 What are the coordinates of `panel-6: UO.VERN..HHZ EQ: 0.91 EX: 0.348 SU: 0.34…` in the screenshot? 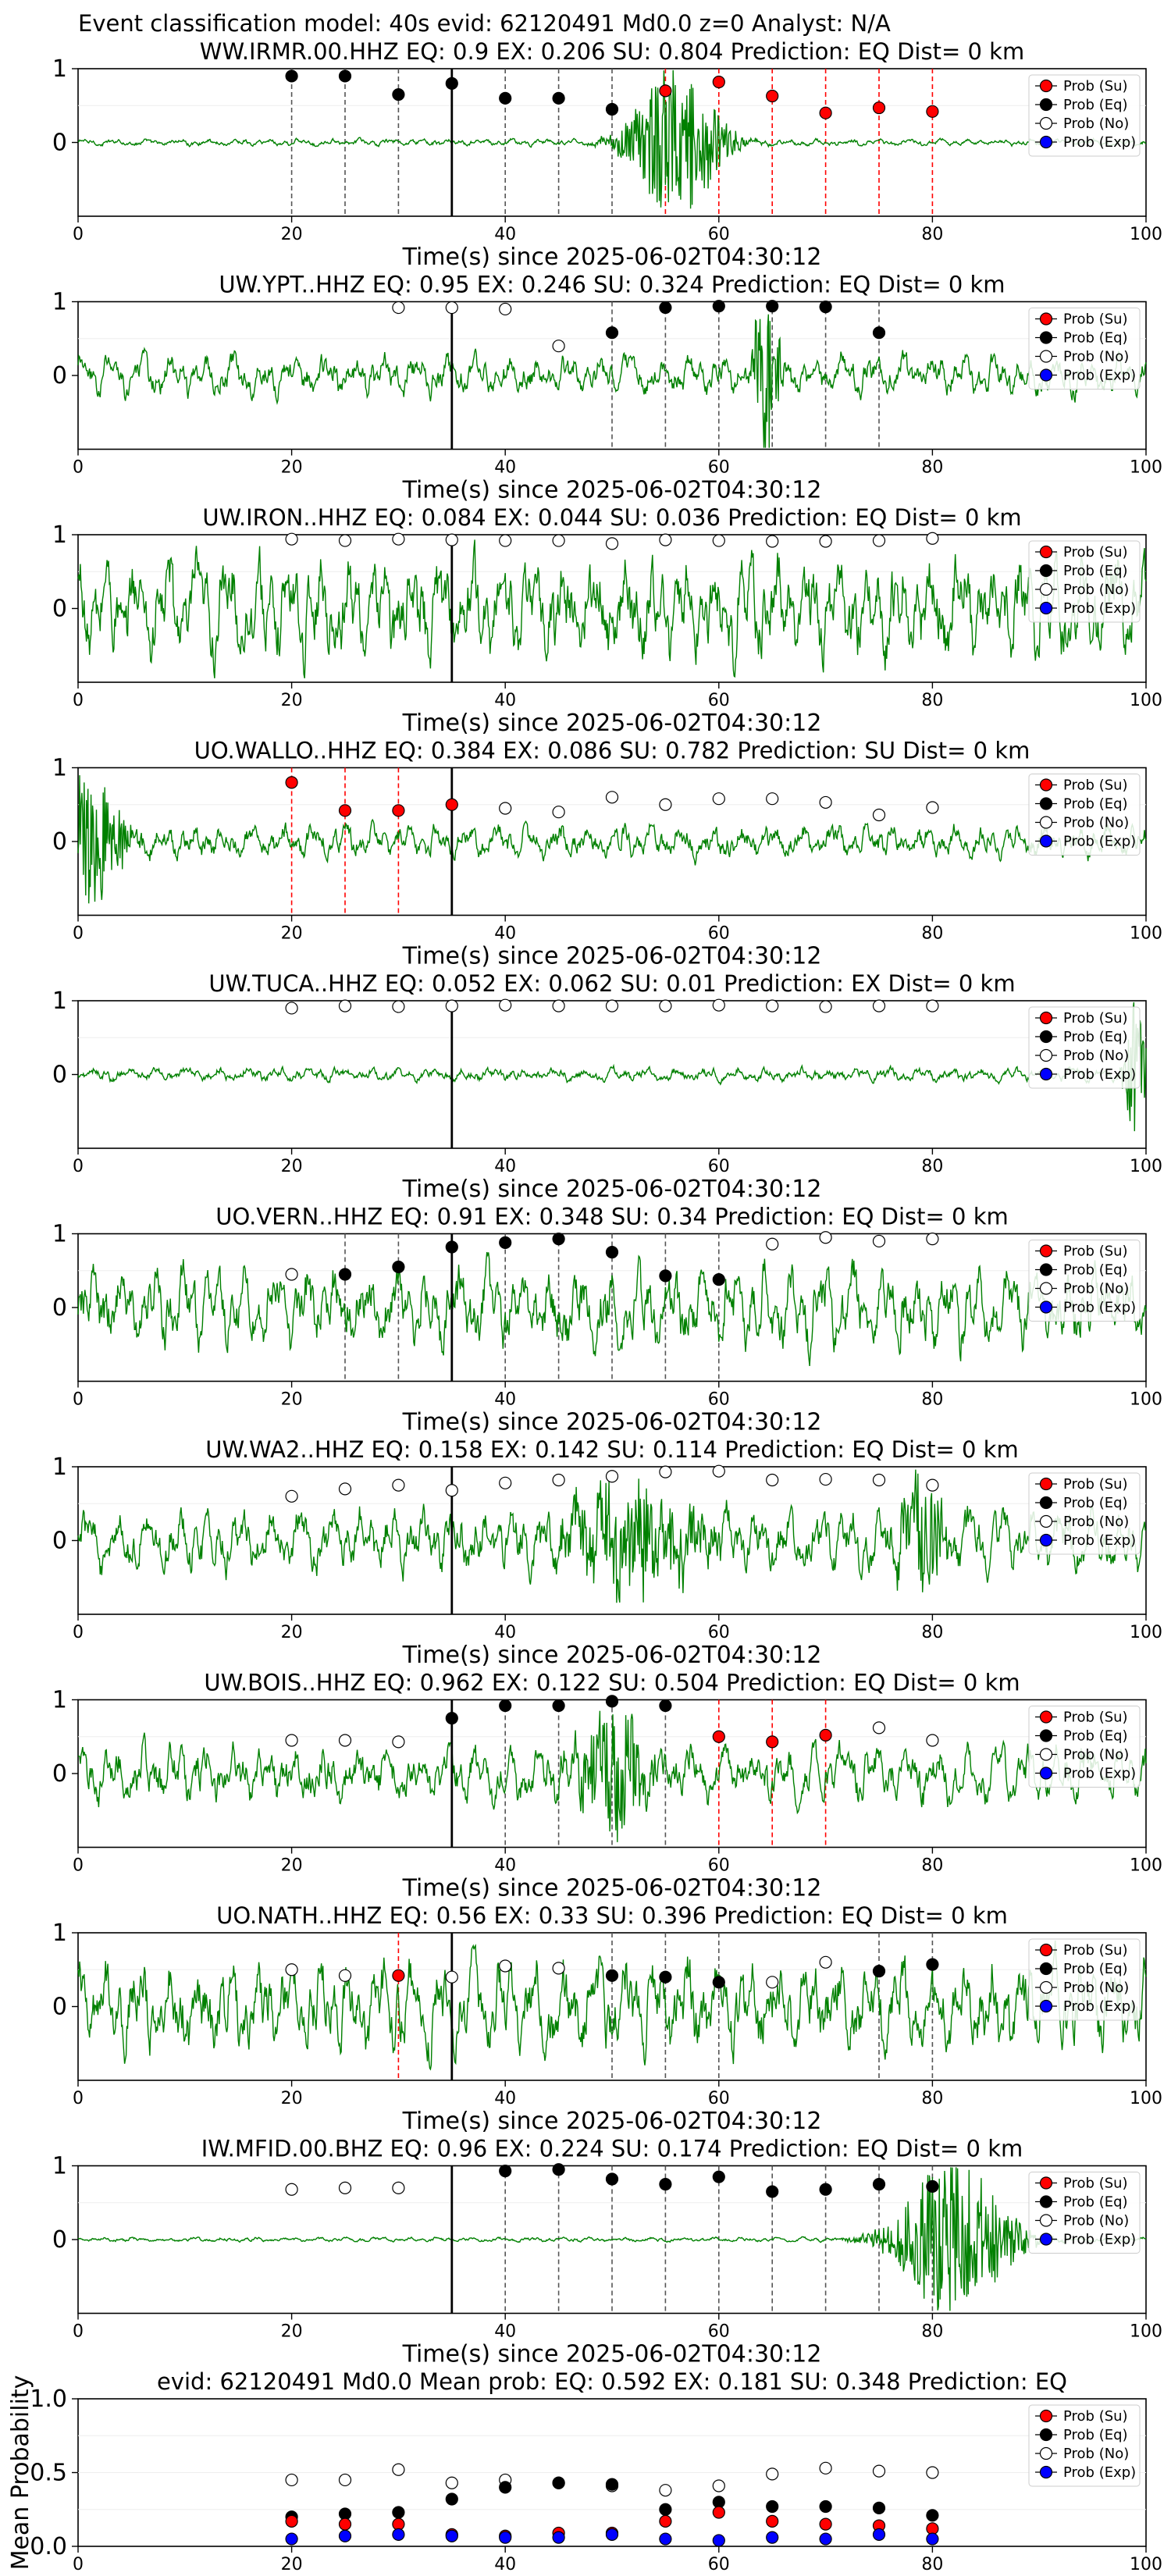 It's located at (607, 1320).